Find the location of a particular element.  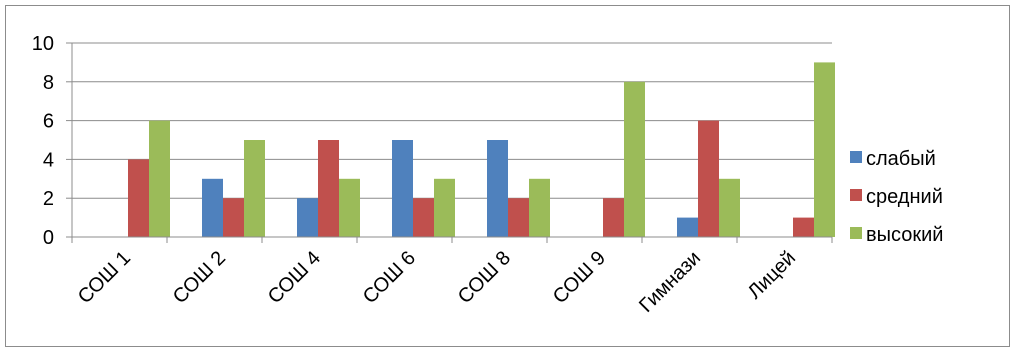

x-category-label: СОШ 4 is located at coordinates (294, 277).